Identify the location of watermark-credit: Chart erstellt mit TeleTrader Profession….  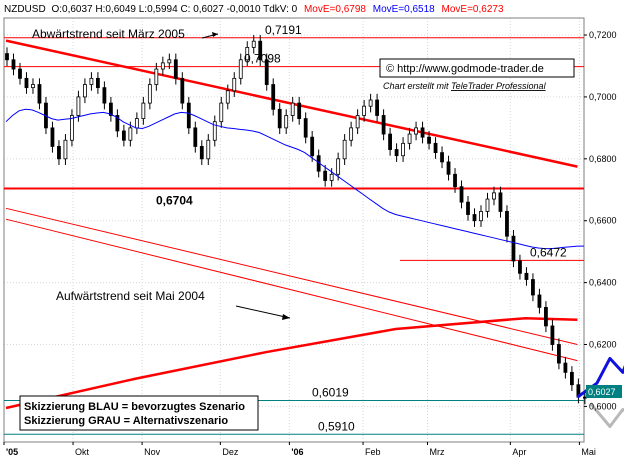
(465, 86).